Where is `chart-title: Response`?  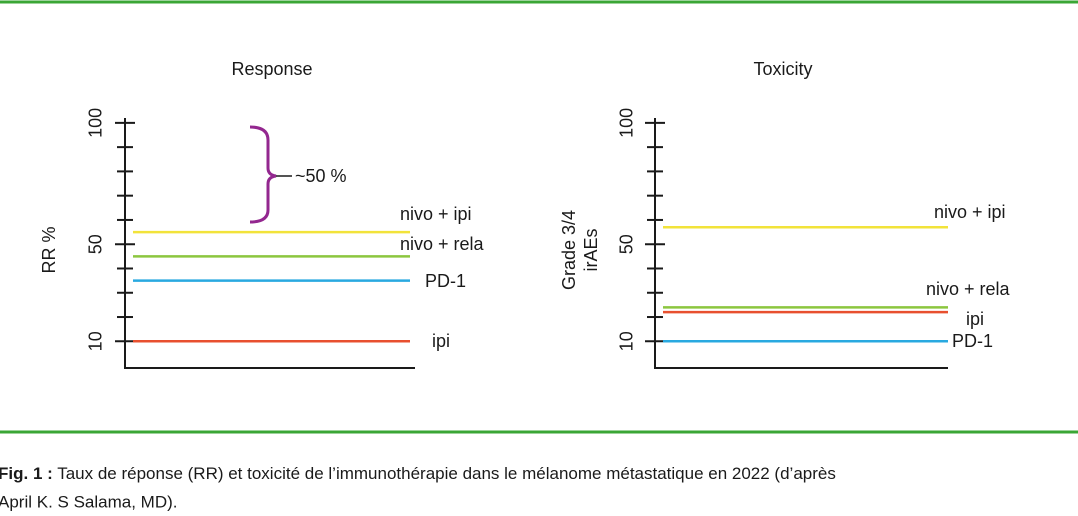 chart-title: Response is located at coordinates (271, 69).